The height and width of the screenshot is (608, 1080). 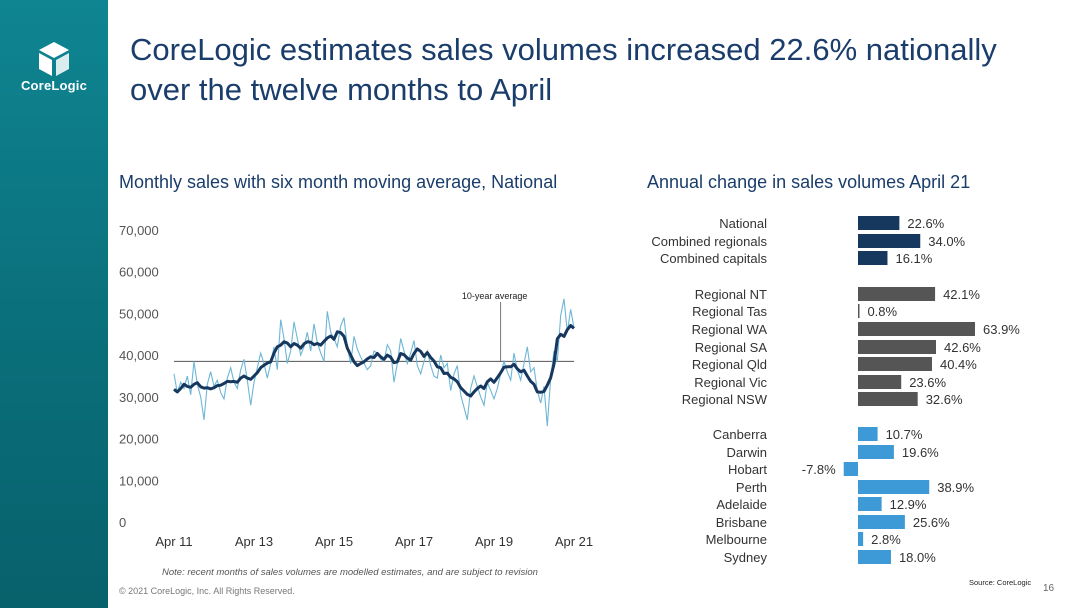 What do you see at coordinates (494, 541) in the screenshot?
I see `x-tick-label: Apr 19` at bounding box center [494, 541].